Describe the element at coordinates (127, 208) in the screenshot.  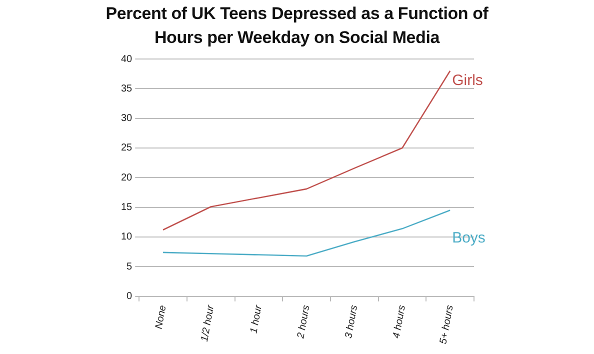
I see `y-tick-label: 15` at that location.